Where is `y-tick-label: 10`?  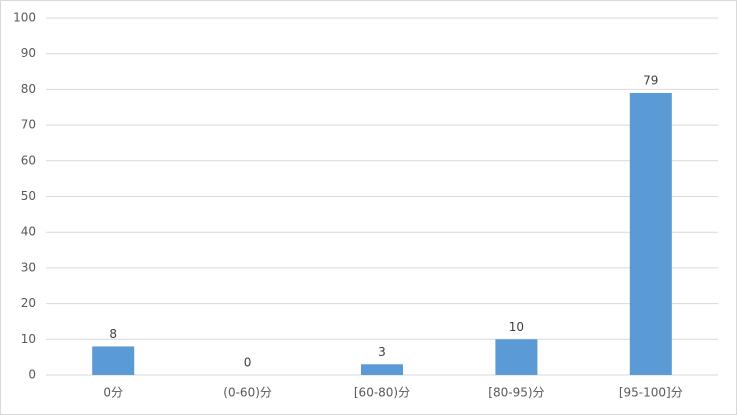
y-tick-label: 10 is located at coordinates (28, 339).